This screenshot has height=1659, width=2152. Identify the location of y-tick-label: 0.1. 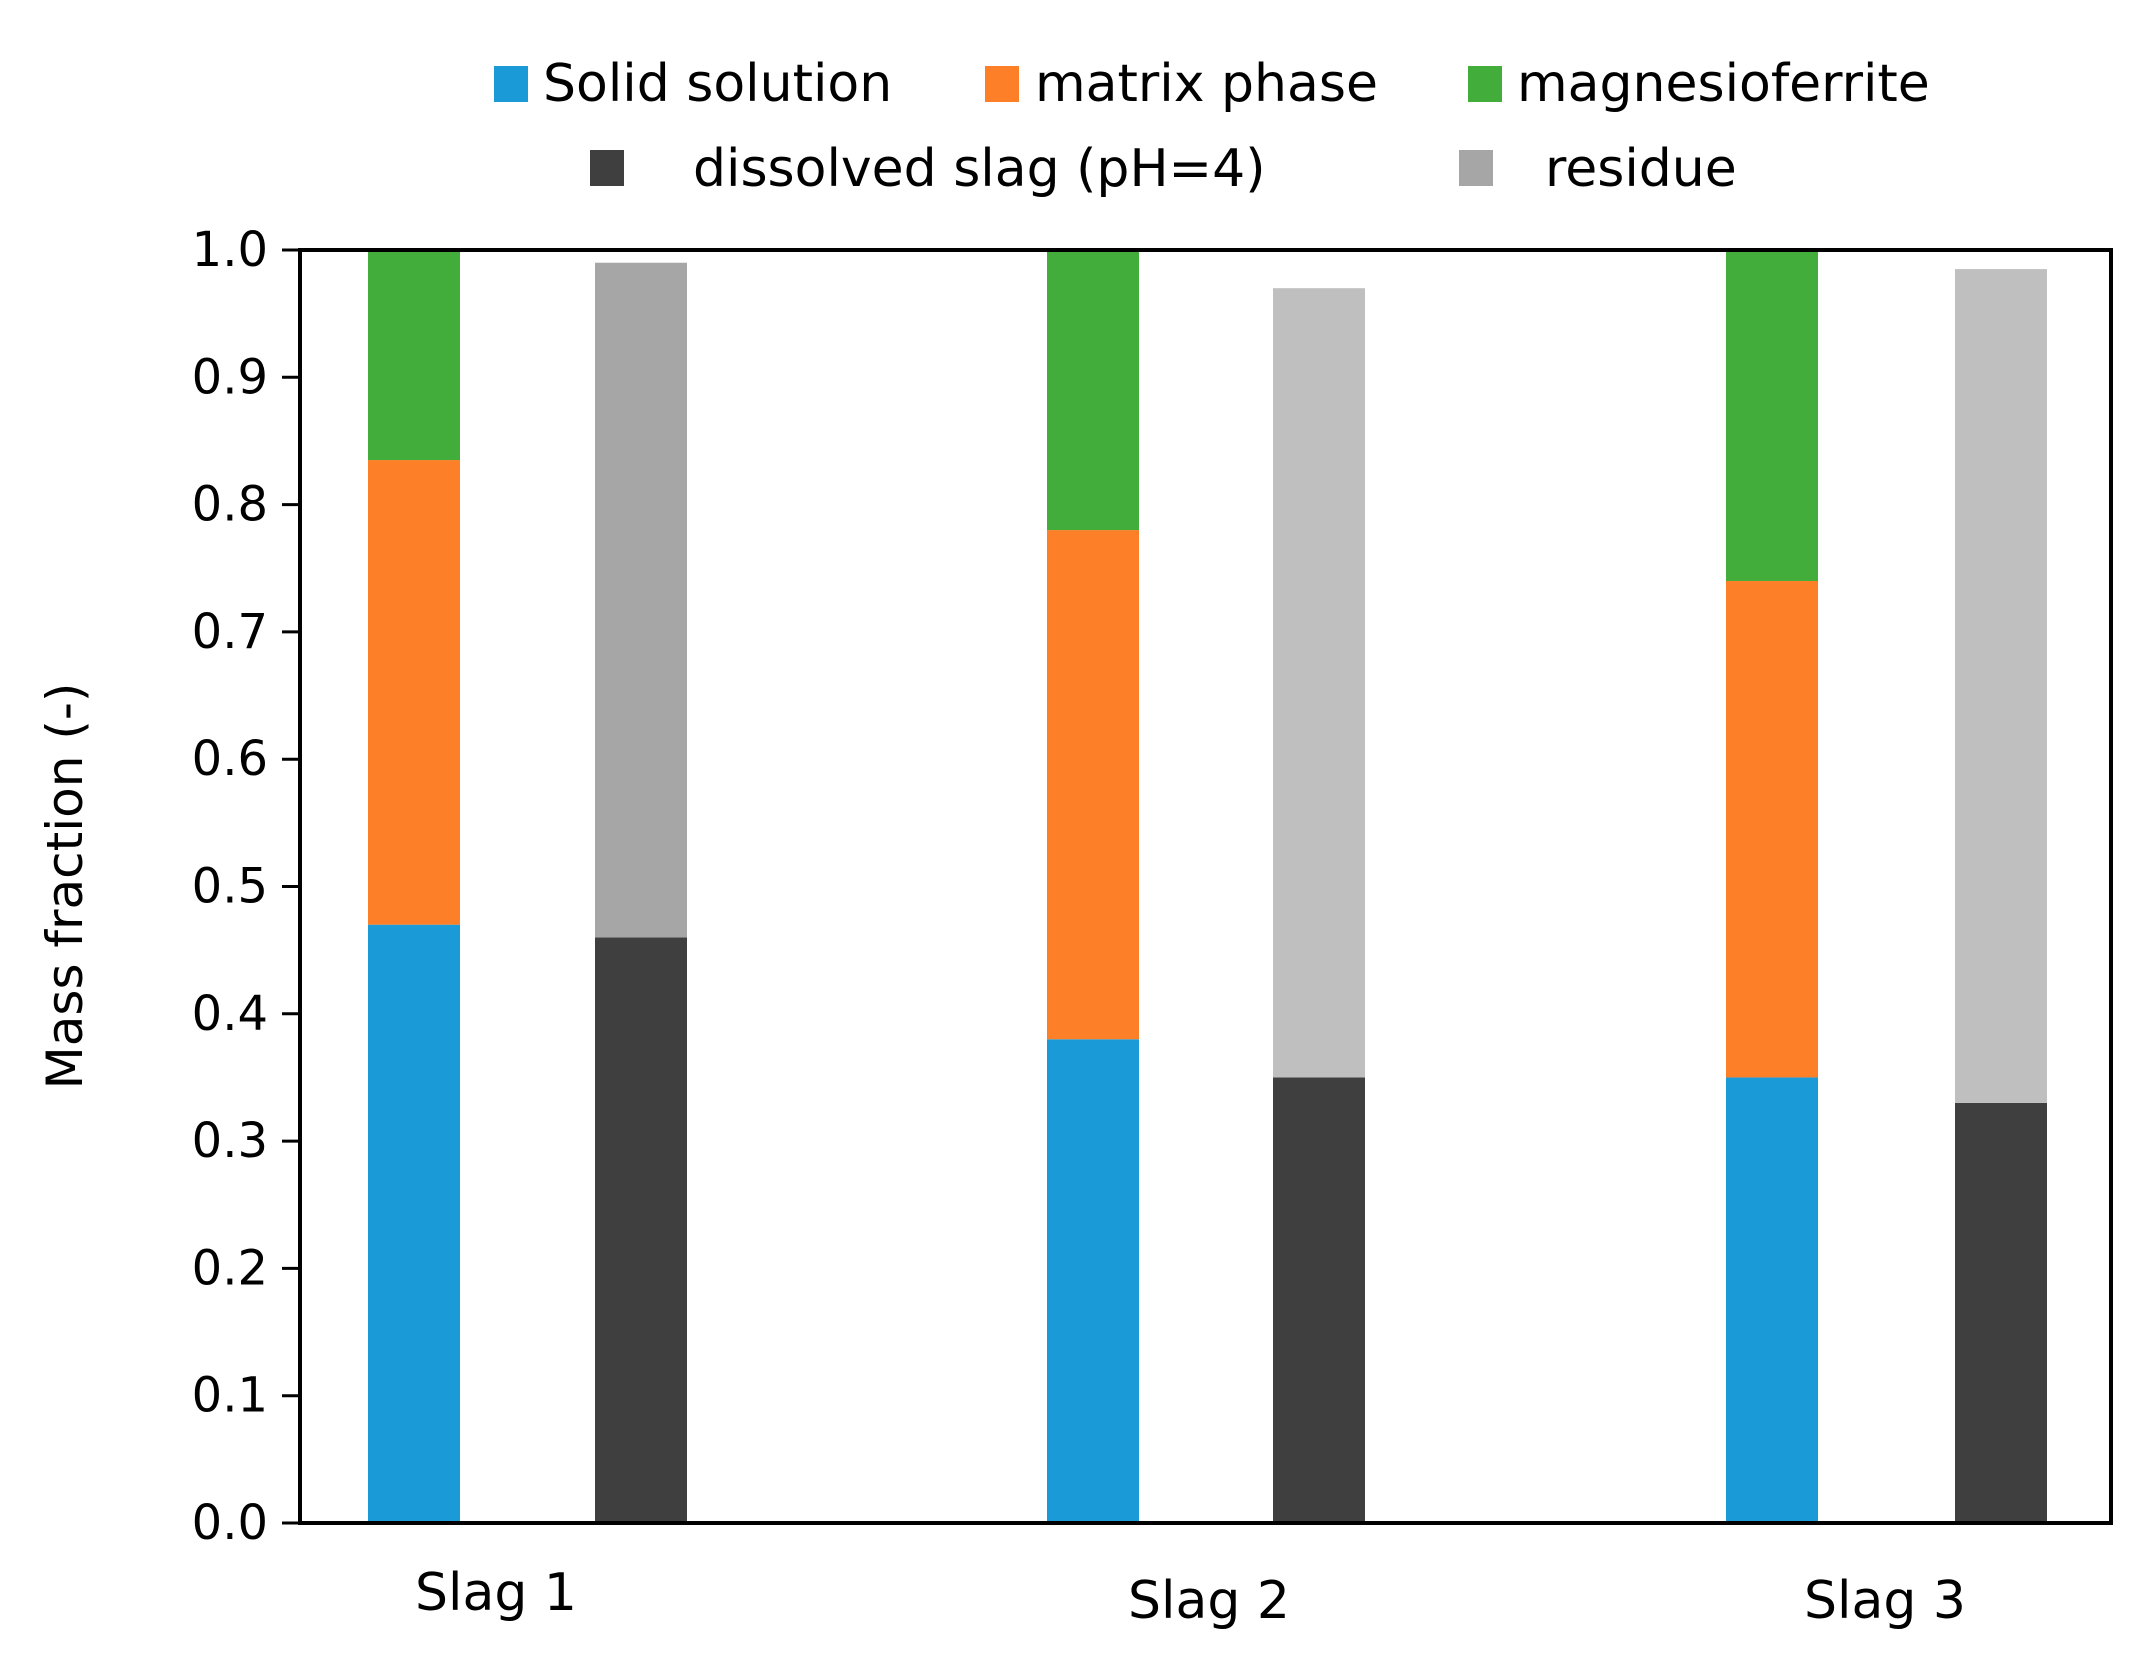
(230, 1396).